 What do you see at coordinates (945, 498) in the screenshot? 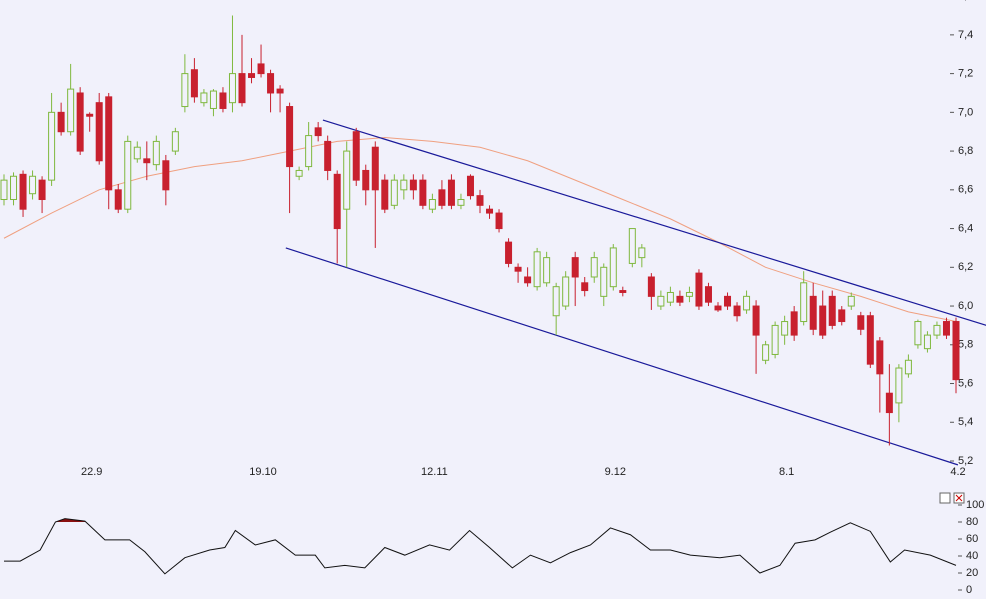
I see `settings-icon` at bounding box center [945, 498].